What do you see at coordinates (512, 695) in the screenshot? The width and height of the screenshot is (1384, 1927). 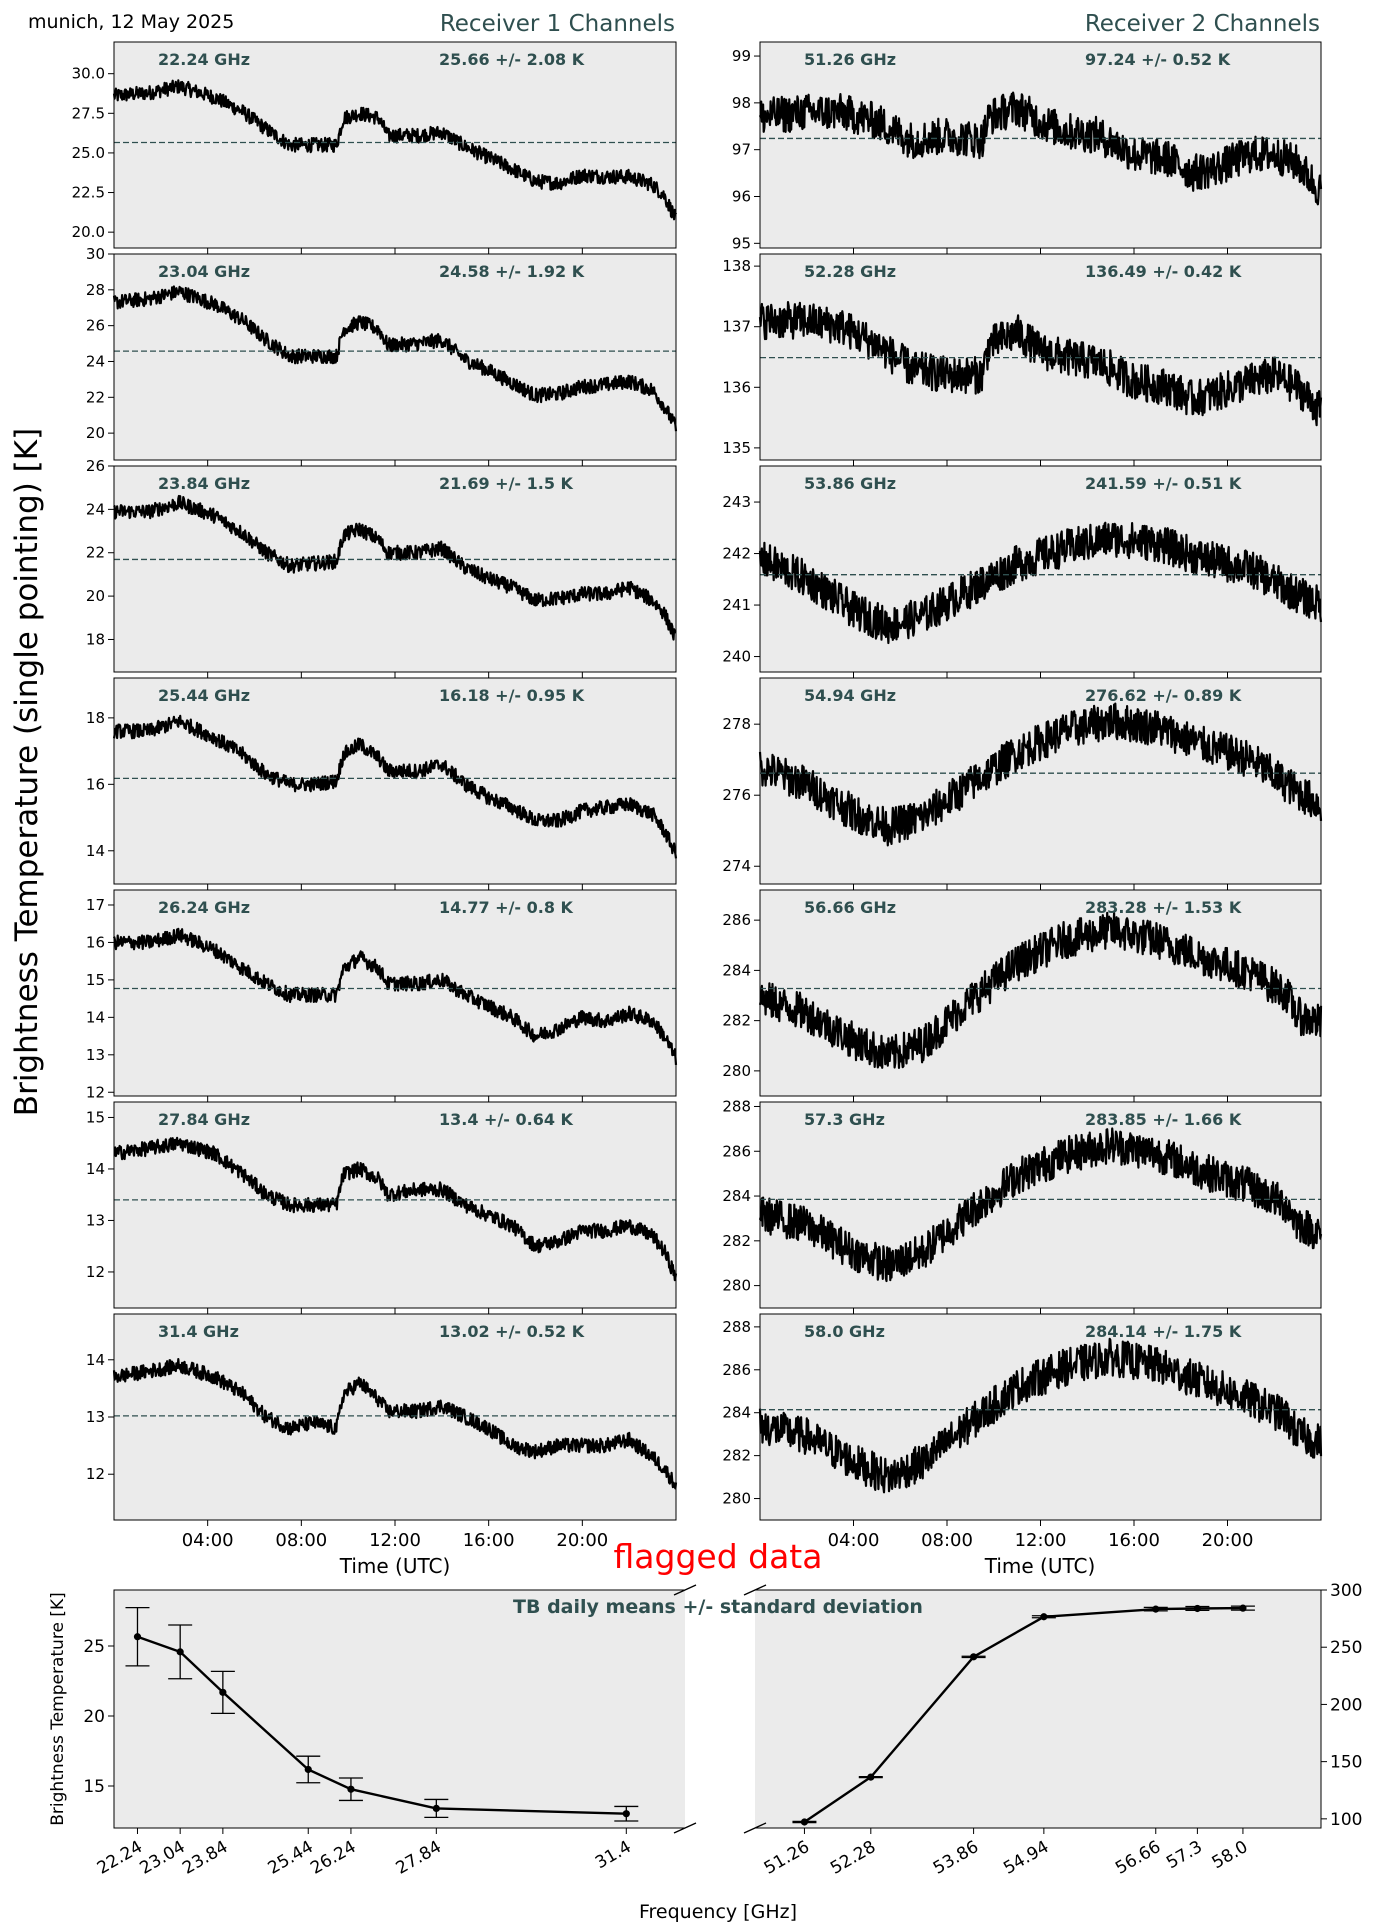 I see `channel-stats-label: 16.18 +/- 0.95 K` at bounding box center [512, 695].